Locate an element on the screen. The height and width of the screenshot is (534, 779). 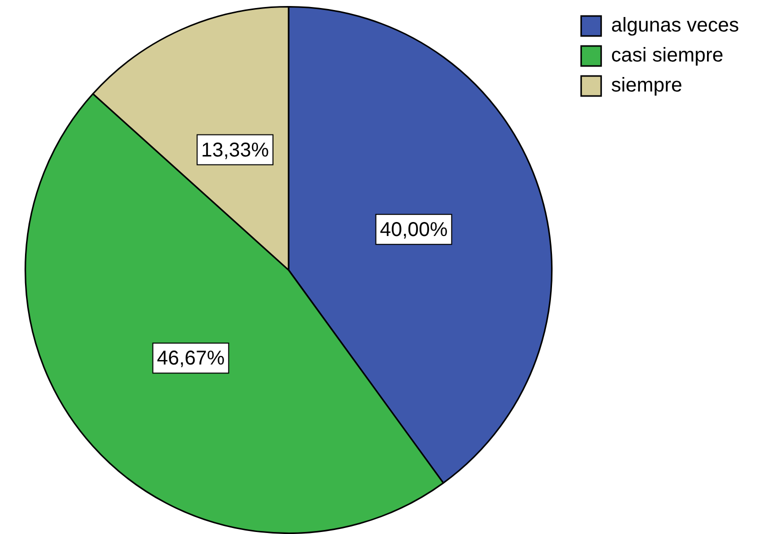
legend-label: algunas veces is located at coordinates (675, 25).